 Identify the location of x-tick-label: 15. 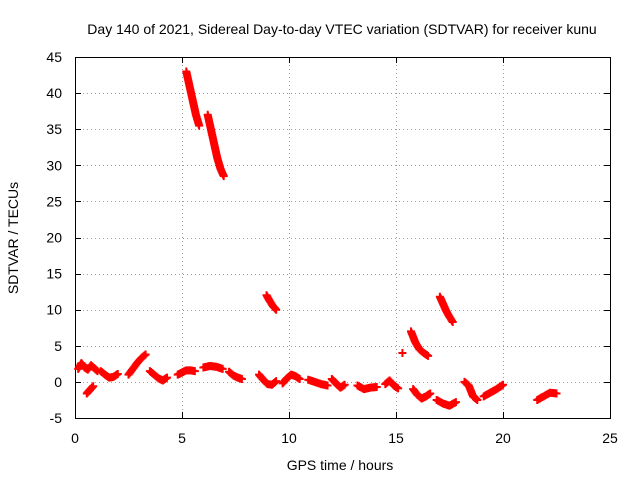
(396, 438).